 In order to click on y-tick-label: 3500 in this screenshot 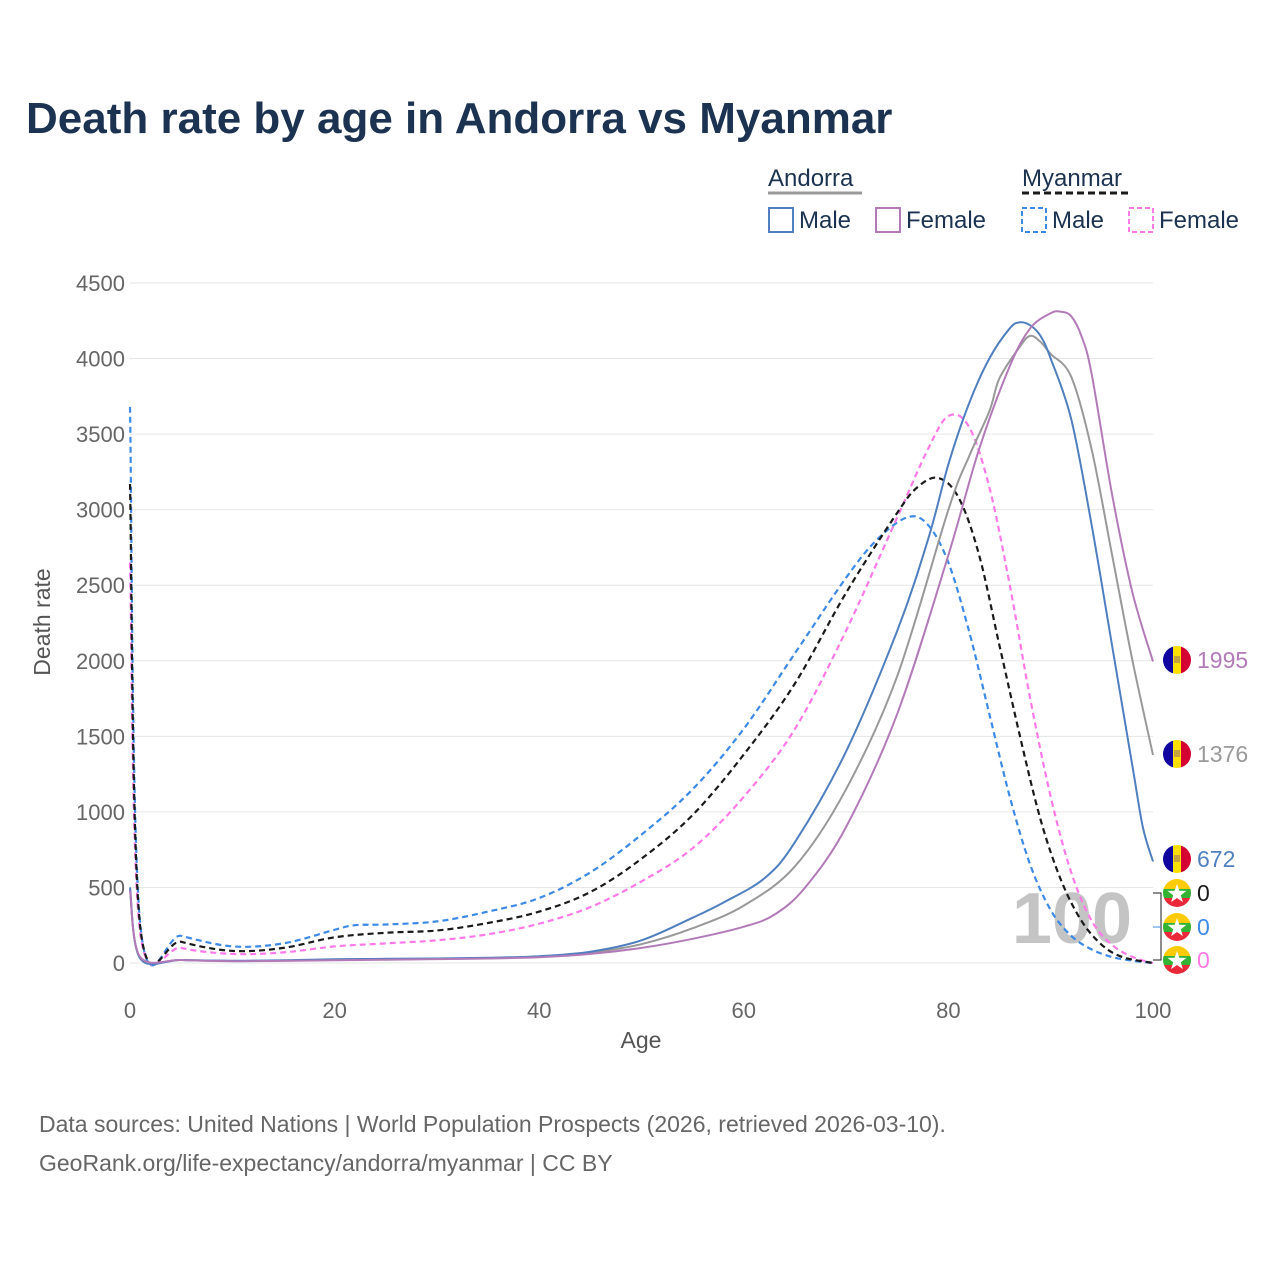, I will do `click(100, 434)`.